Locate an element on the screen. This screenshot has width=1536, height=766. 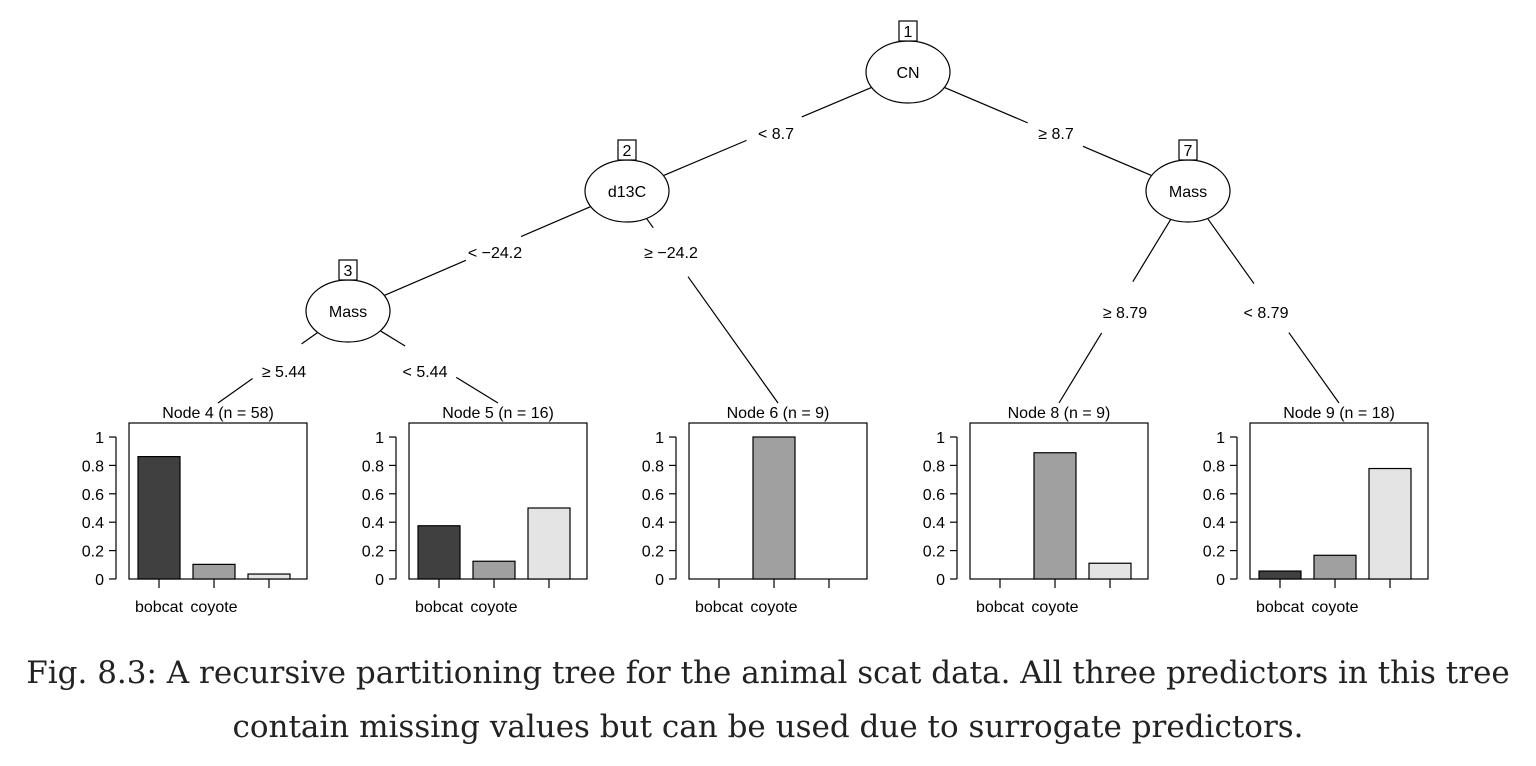
edge-line-2-3-b is located at coordinates (425, 277).